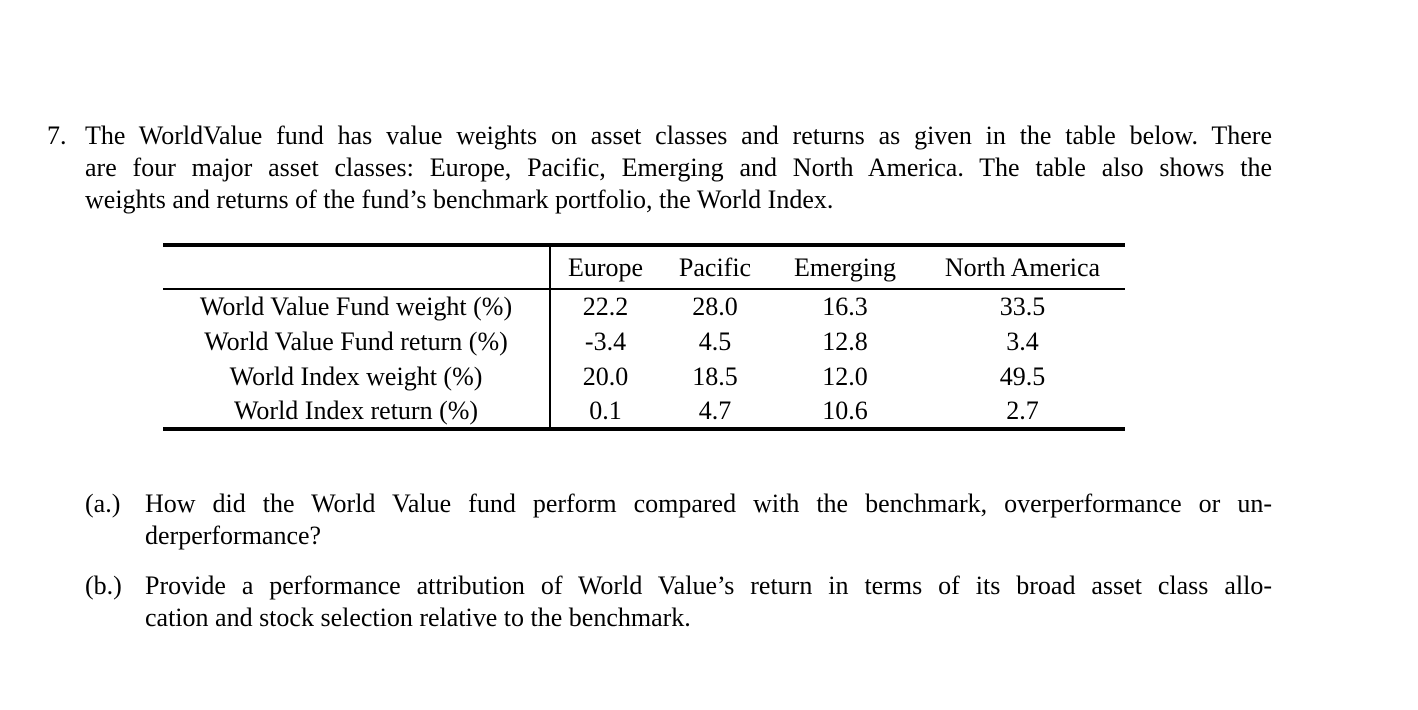 This screenshot has width=1418, height=710. What do you see at coordinates (605, 306) in the screenshot?
I see `table-cell: 22.2` at bounding box center [605, 306].